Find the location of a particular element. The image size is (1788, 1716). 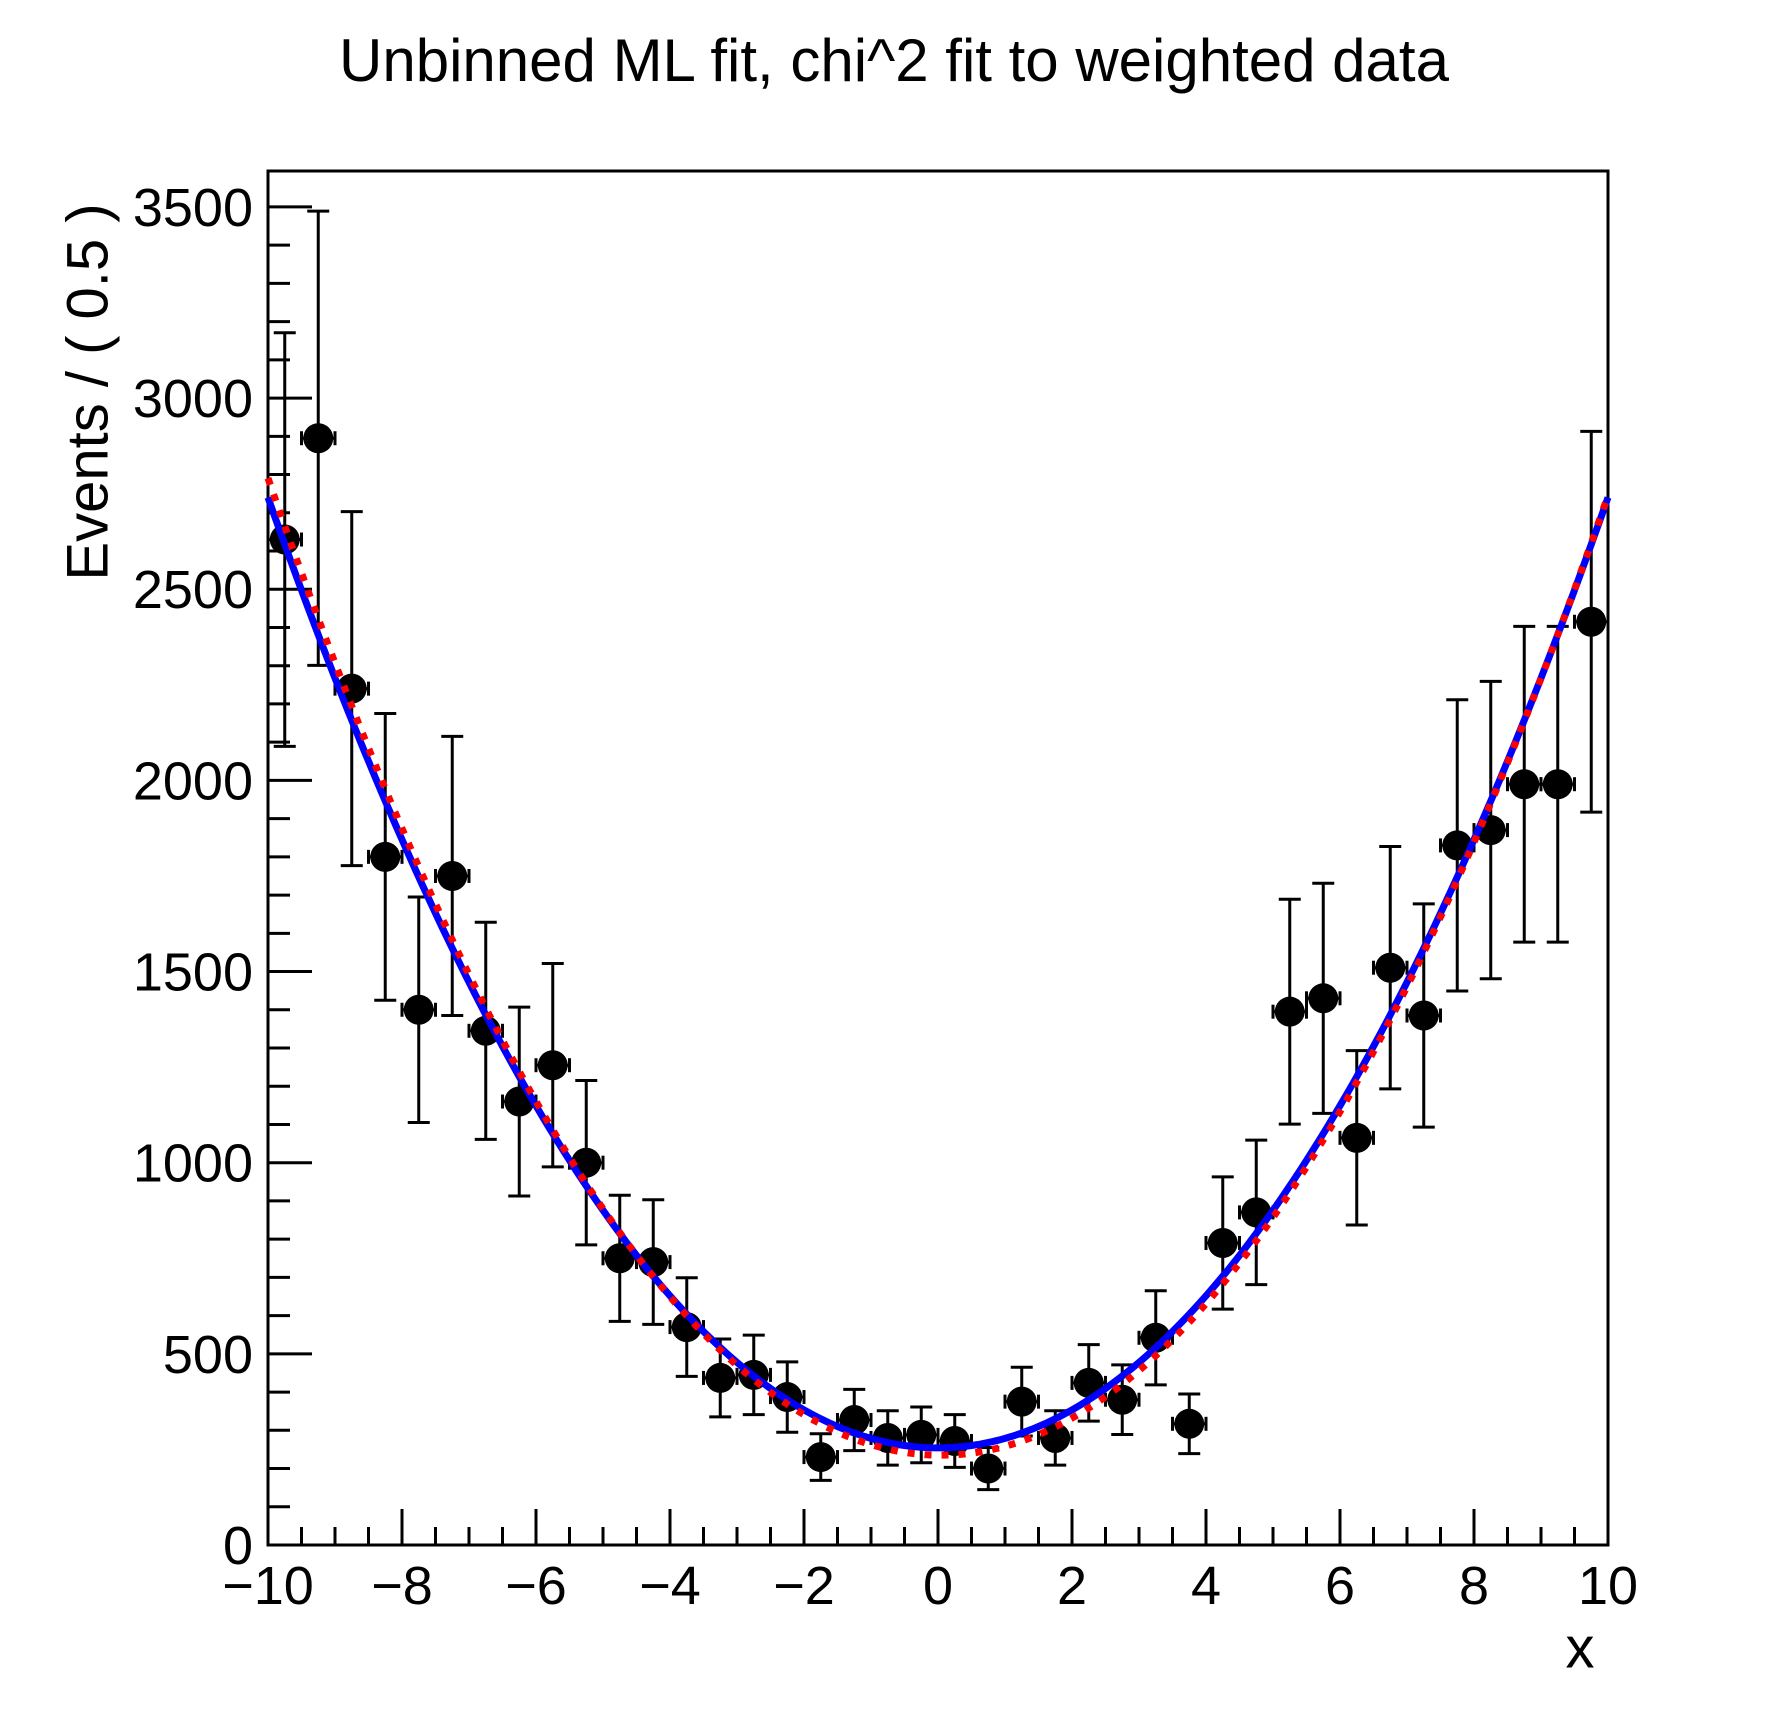

x-tick-label: −6 is located at coordinates (536, 1586).